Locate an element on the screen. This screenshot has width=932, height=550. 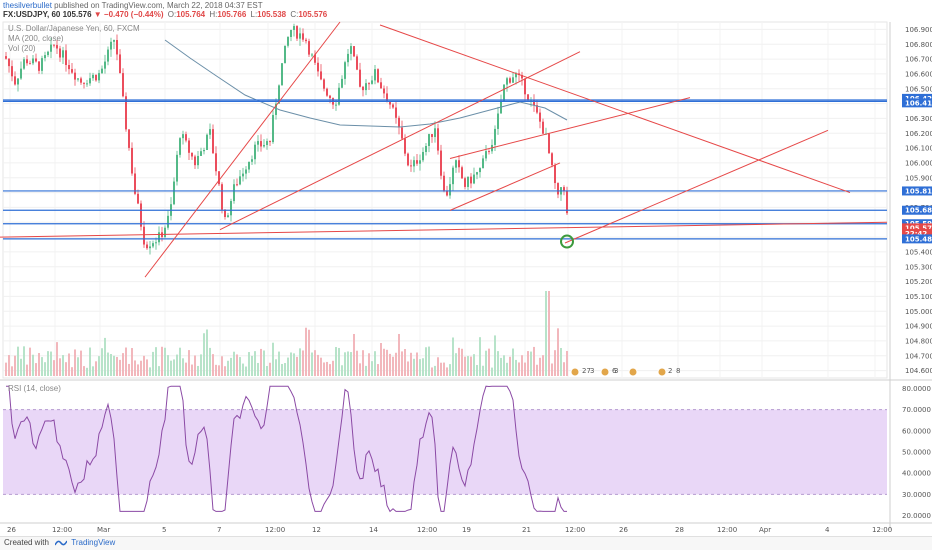
price-change: ▼ −0.470 (−0.44%) is located at coordinates (128, 14).